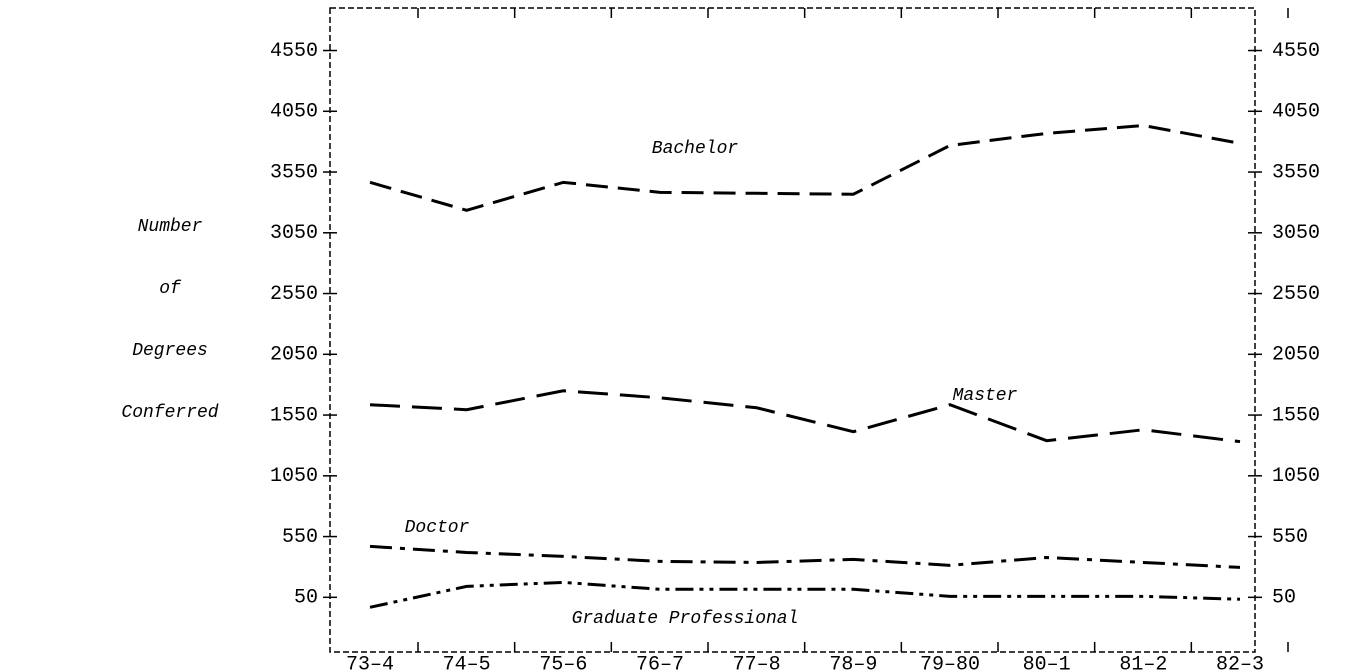  Describe the element at coordinates (437, 528) in the screenshot. I see `series-label: Doctor` at that location.